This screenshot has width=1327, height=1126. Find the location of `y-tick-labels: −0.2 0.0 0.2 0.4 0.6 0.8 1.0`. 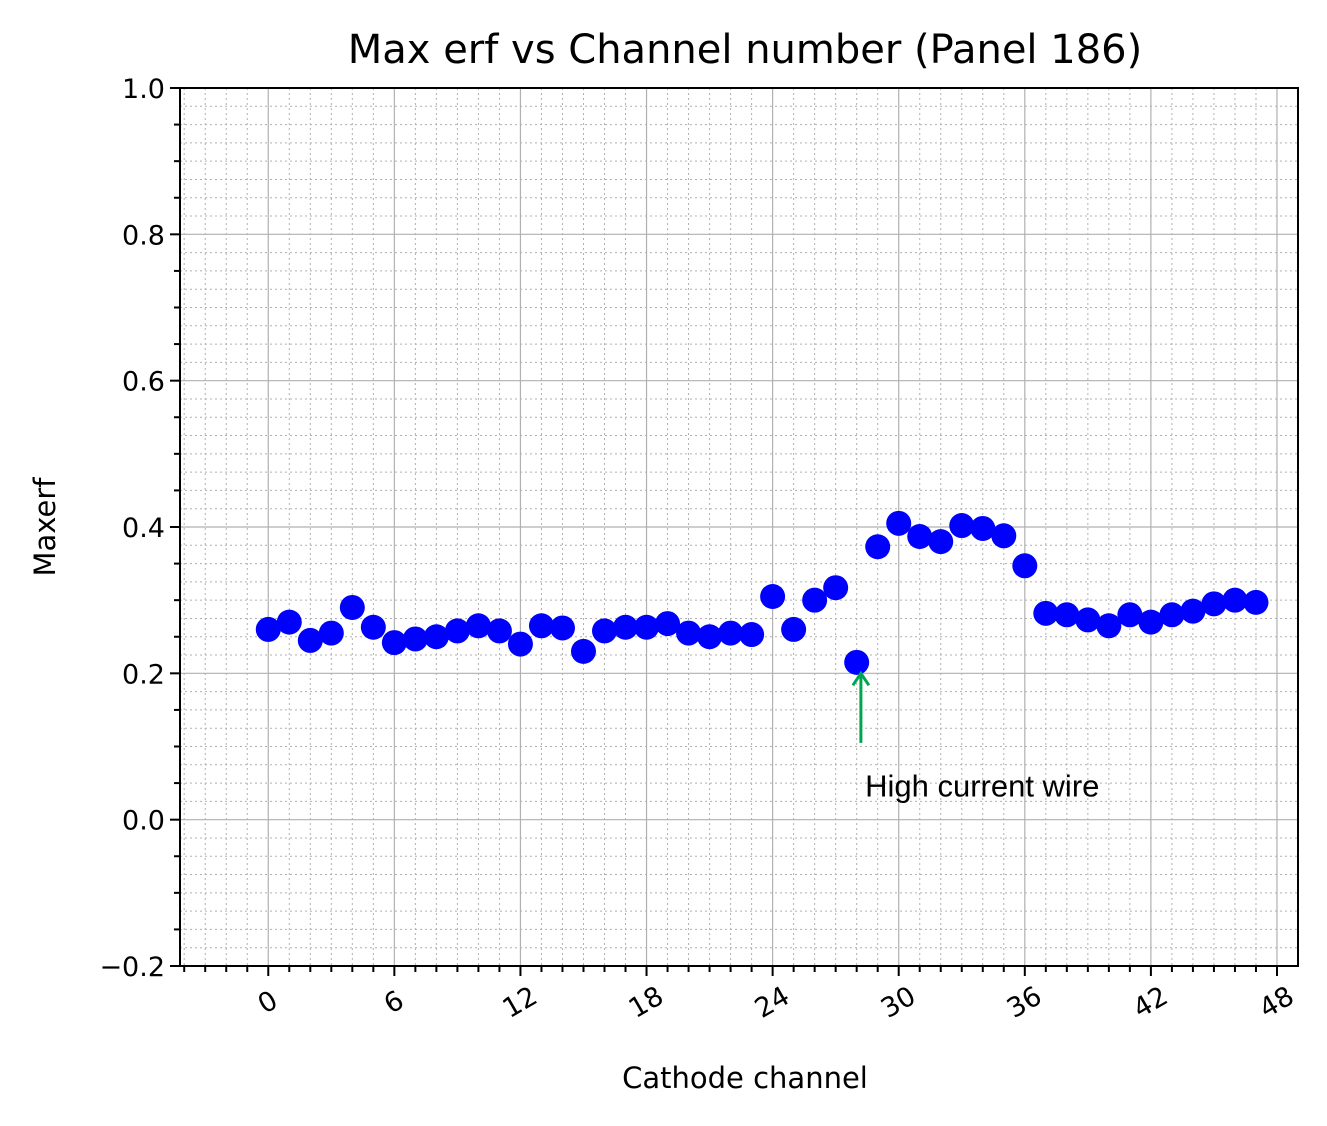

y-tick-labels: −0.2 0.0 0.2 0.4 0.6 0.8 1.0 is located at coordinates (132, 528).